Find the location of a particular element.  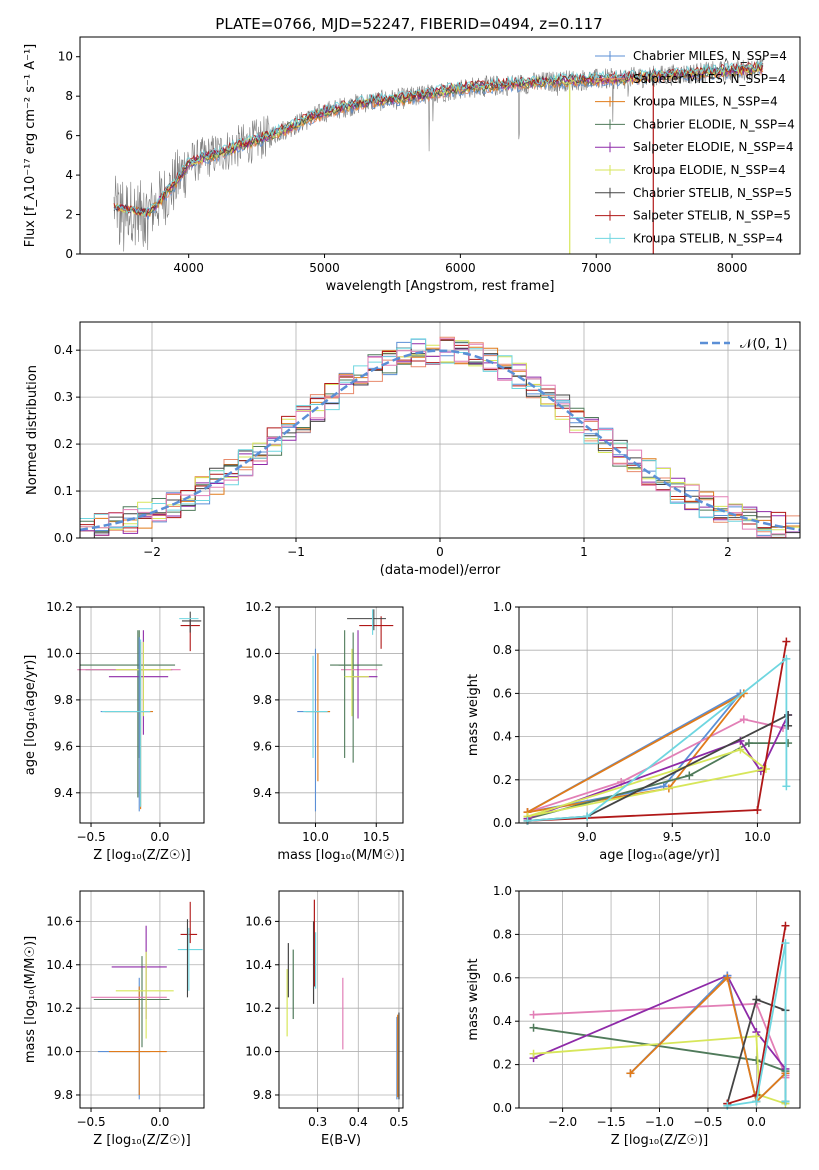

legend-label: Kroupa ELODIE, N_SSP=4 is located at coordinates (709, 170).